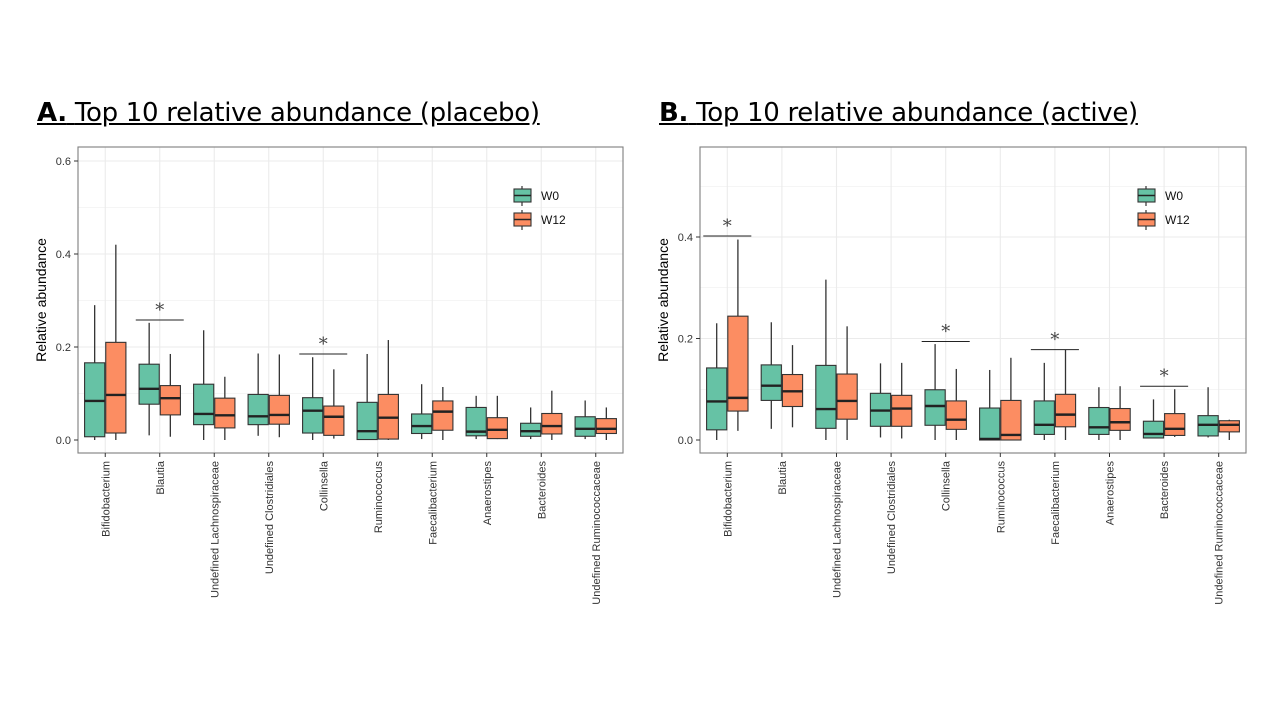 This screenshot has height=720, width=1280. Describe the element at coordinates (307, 113) in the screenshot. I see `panel-a-title-text: Top 10 relative abundance (placebo)` at that location.